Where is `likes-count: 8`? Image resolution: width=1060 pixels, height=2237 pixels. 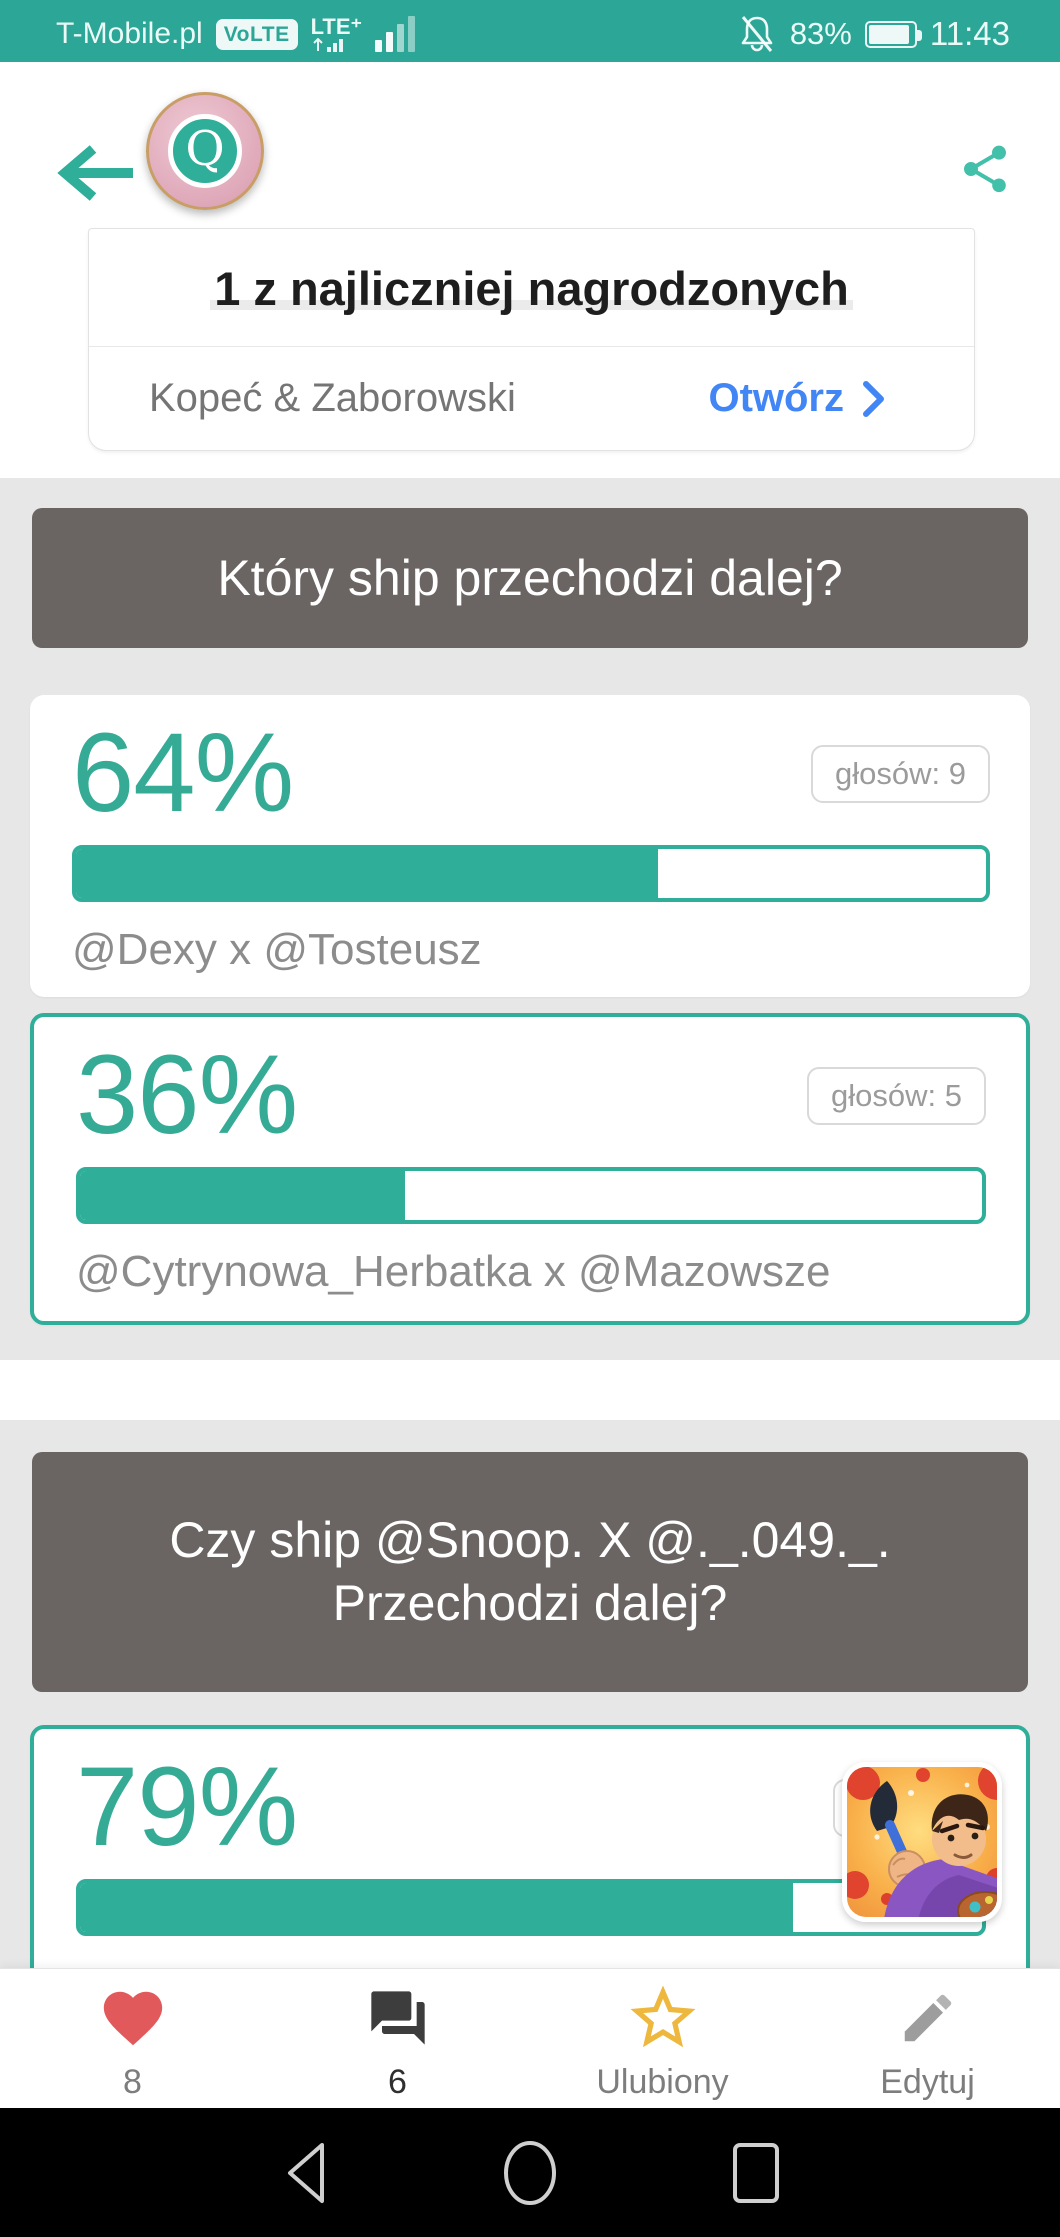
likes-count: 8 is located at coordinates (132, 2082).